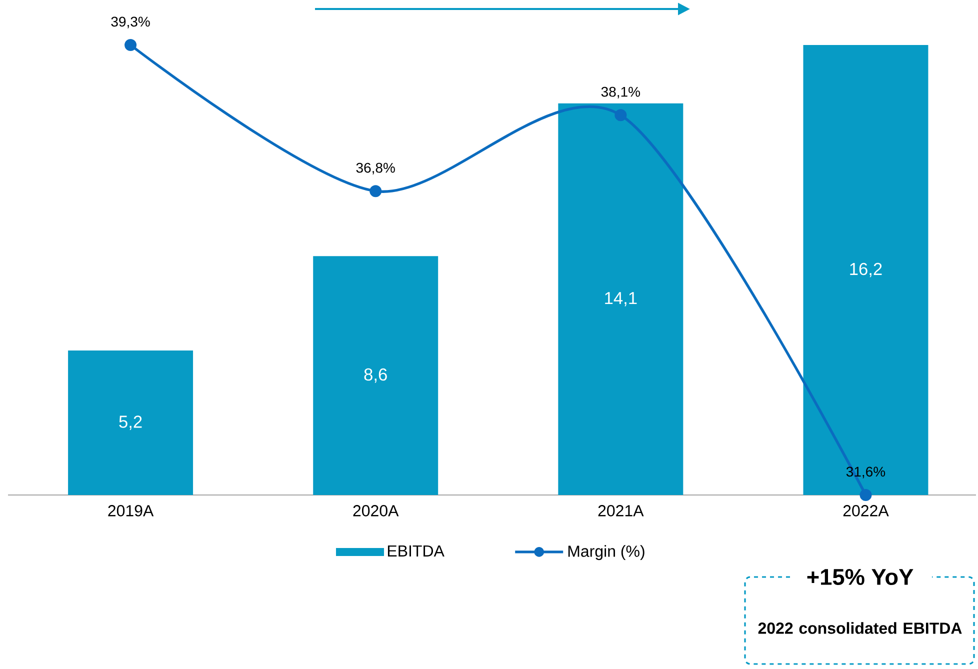 The width and height of the screenshot is (978, 669). I want to click on data-label: 14,1, so click(621, 299).